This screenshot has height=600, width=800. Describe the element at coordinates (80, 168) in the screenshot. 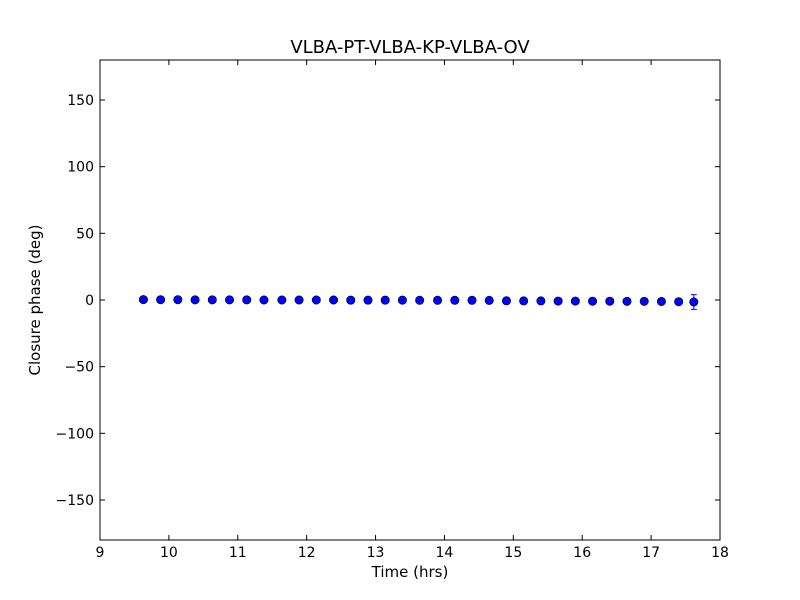

I see `y-tick-label: 100` at that location.